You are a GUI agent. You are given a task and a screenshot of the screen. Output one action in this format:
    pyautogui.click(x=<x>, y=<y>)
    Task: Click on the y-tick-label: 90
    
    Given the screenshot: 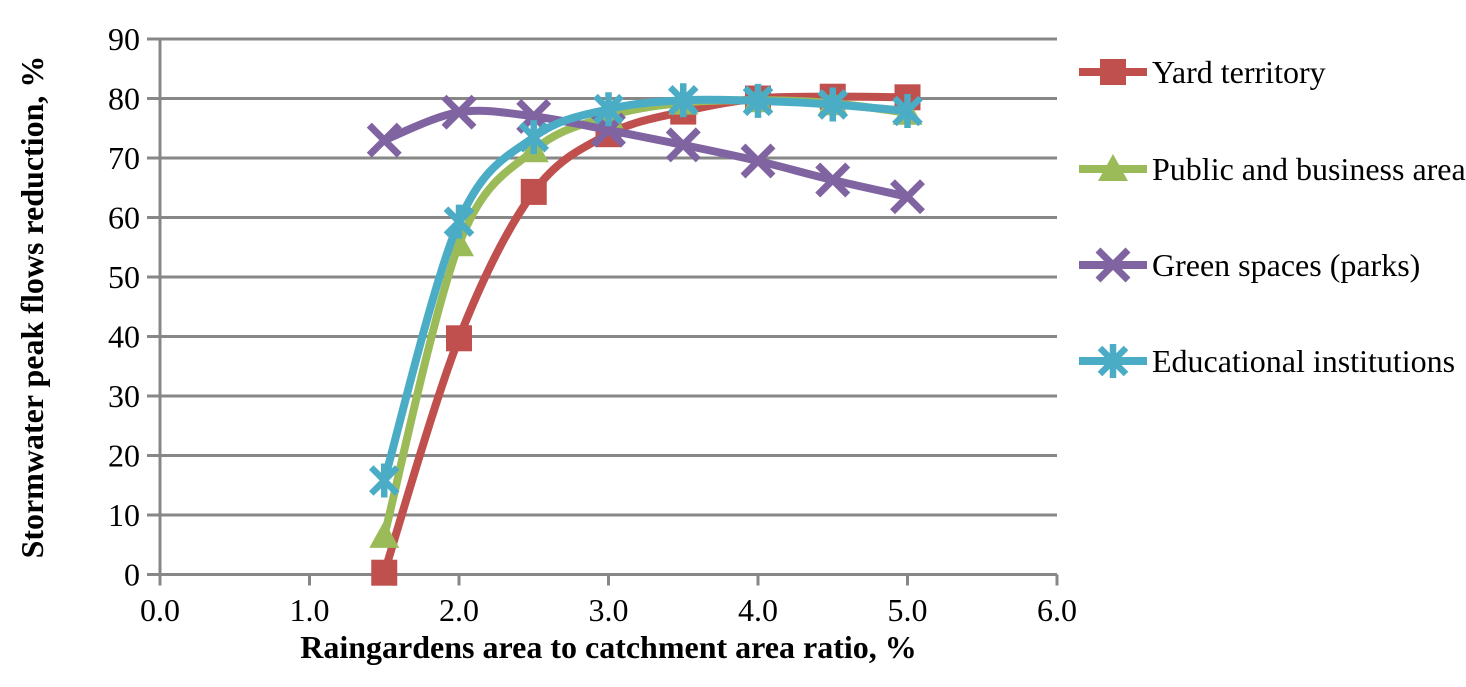 What is the action you would take?
    pyautogui.click(x=124, y=39)
    